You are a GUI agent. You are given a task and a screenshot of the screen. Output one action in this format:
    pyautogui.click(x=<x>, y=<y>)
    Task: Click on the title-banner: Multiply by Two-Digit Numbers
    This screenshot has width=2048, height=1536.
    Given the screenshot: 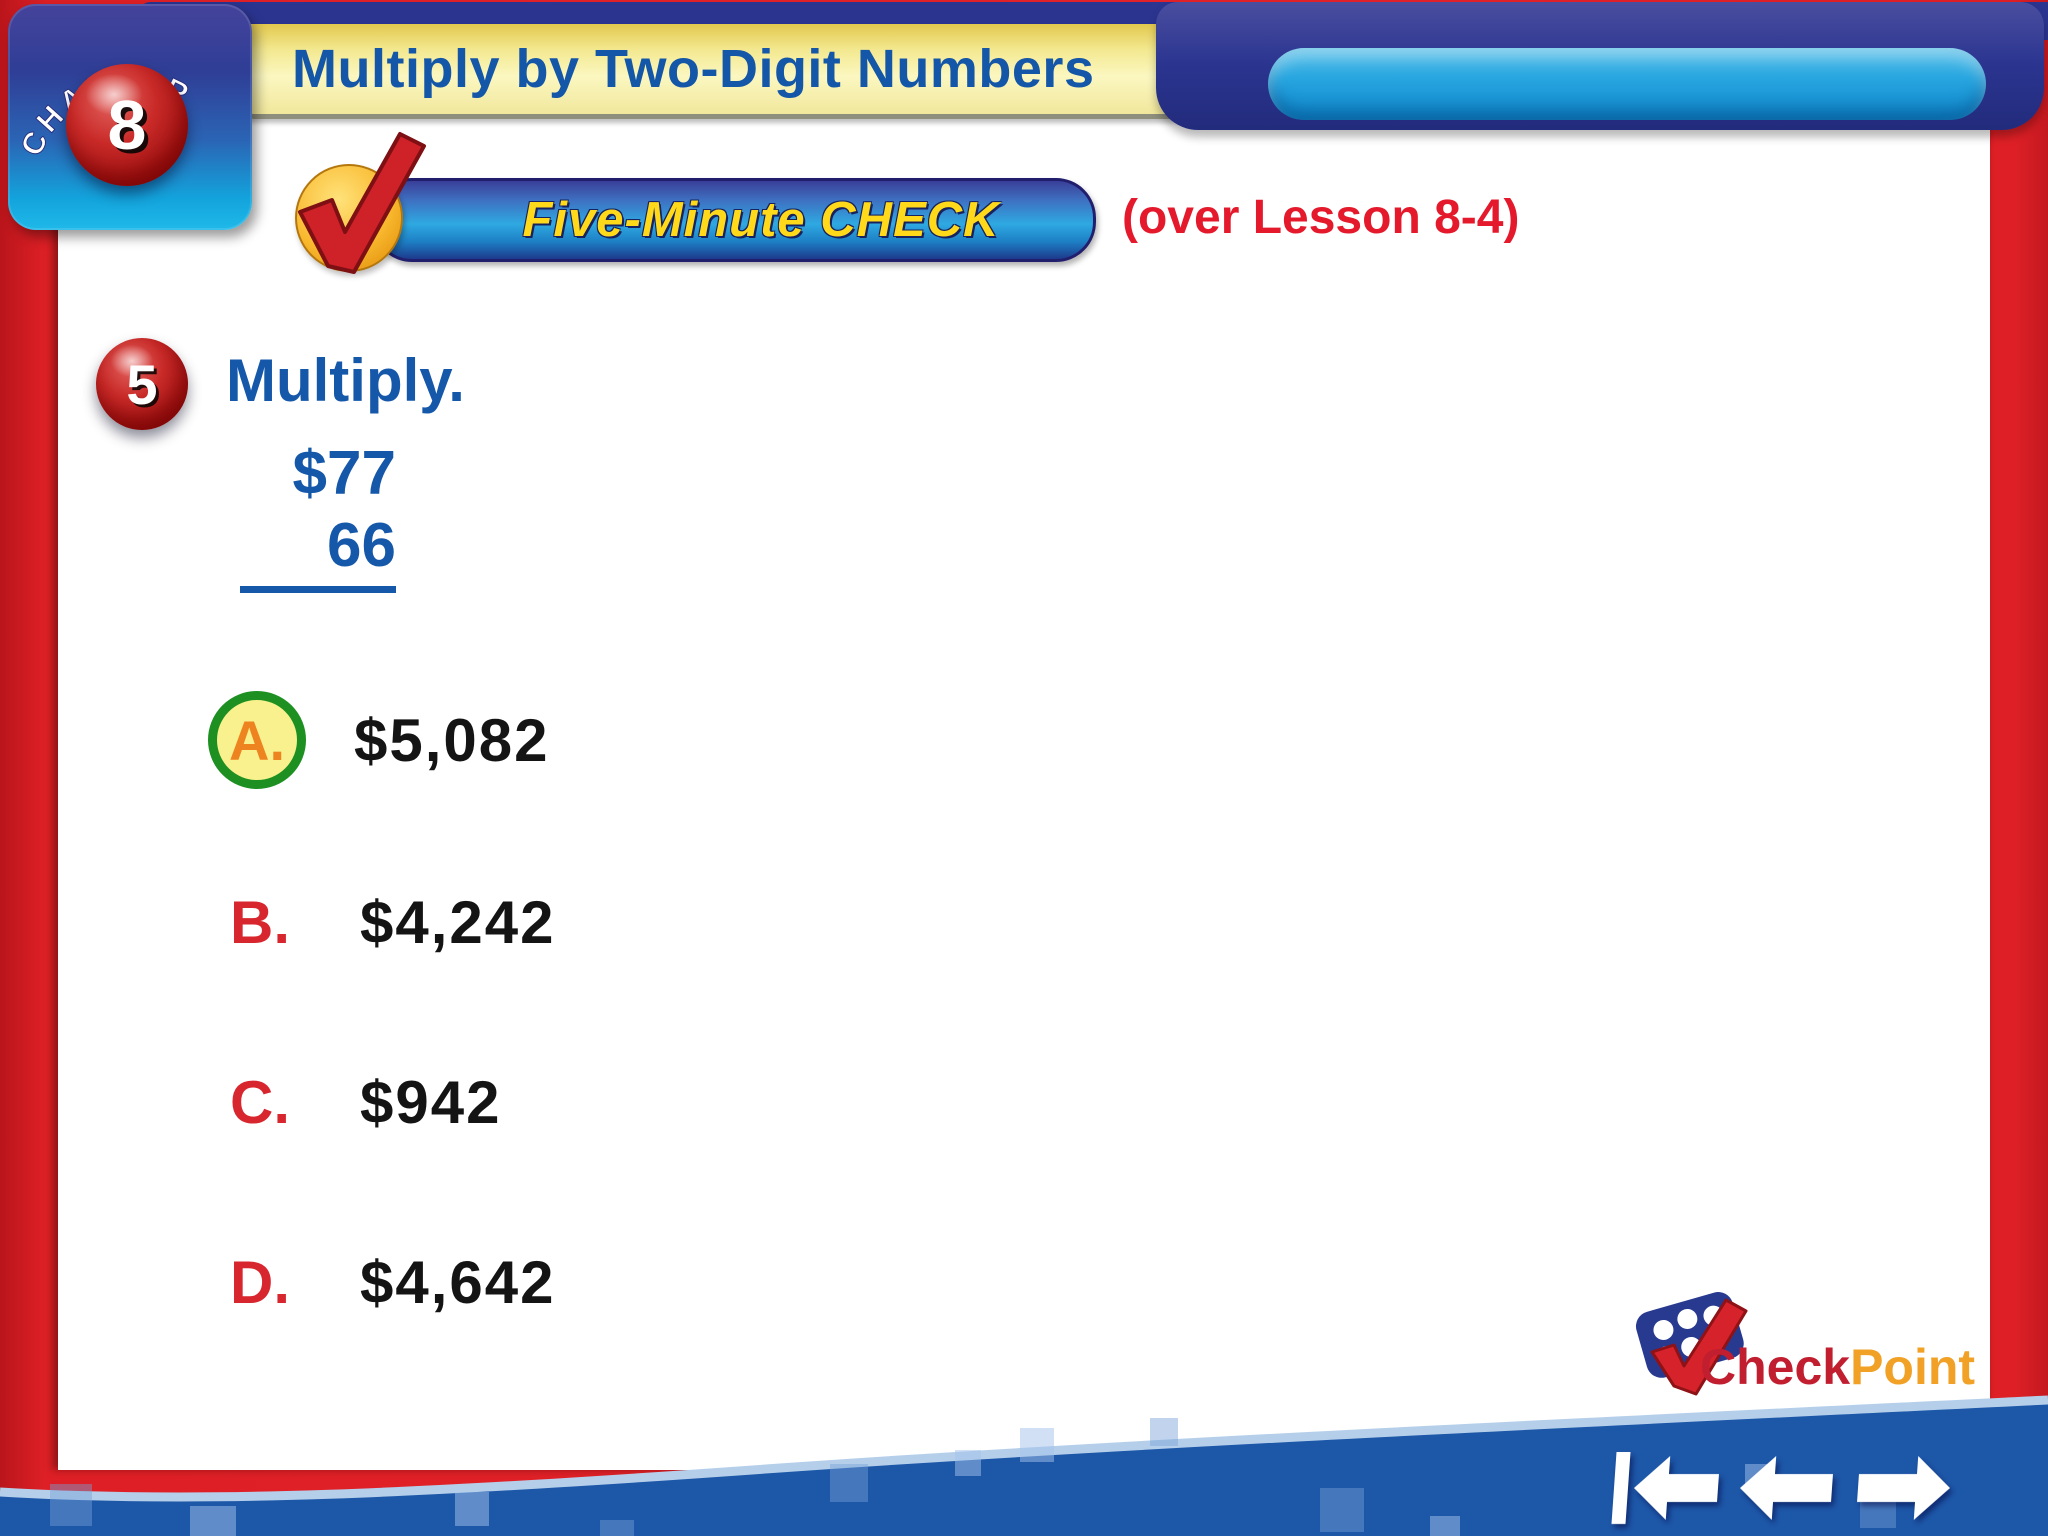 What is the action you would take?
    pyautogui.click(x=718, y=71)
    